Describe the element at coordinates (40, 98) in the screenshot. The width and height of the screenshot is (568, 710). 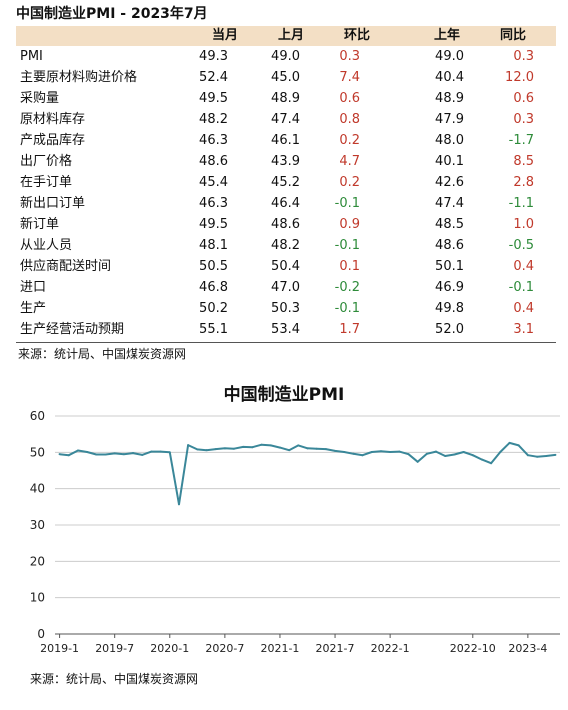
I see `row-name: 采购量` at that location.